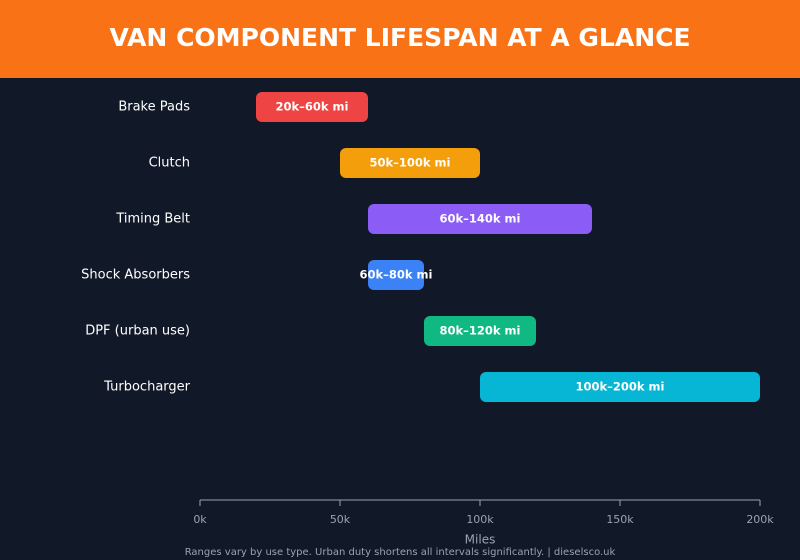 This screenshot has height=560, width=800. Describe the element at coordinates (152, 219) in the screenshot. I see `category-label: Timing Belt` at that location.